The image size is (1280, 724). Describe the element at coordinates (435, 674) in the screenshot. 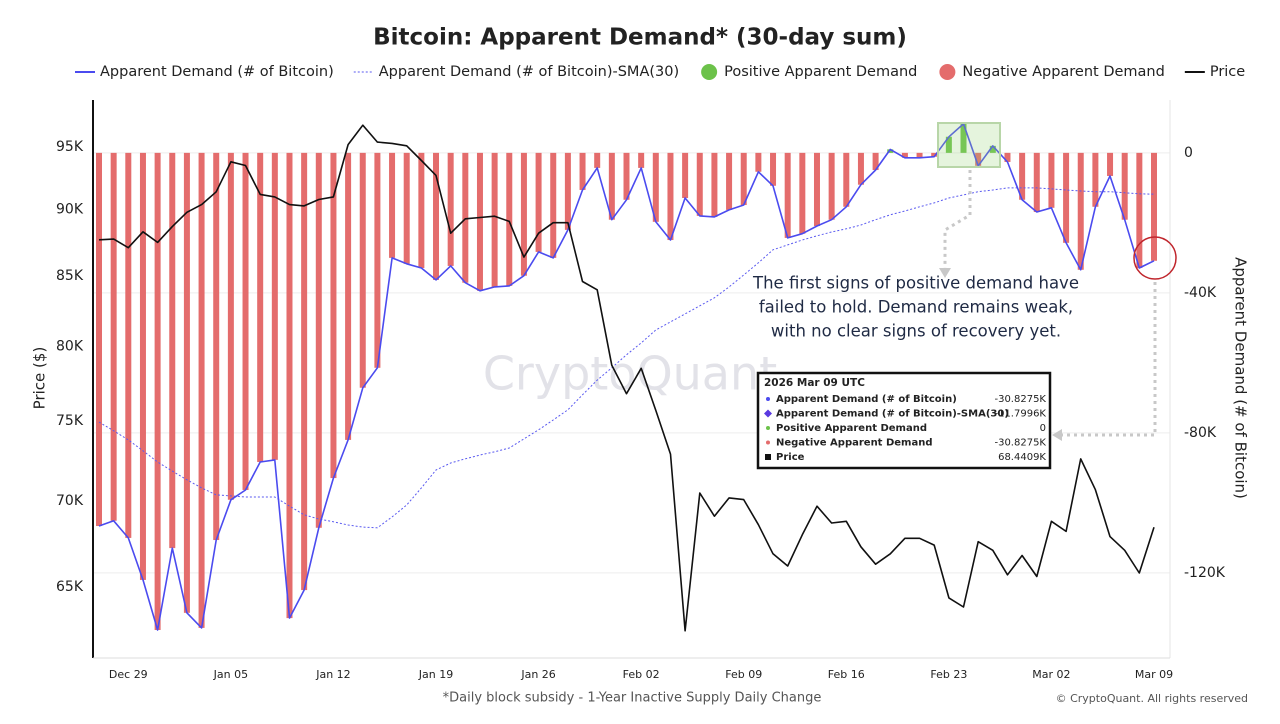

I see `x-tick-label: Jan 19` at that location.